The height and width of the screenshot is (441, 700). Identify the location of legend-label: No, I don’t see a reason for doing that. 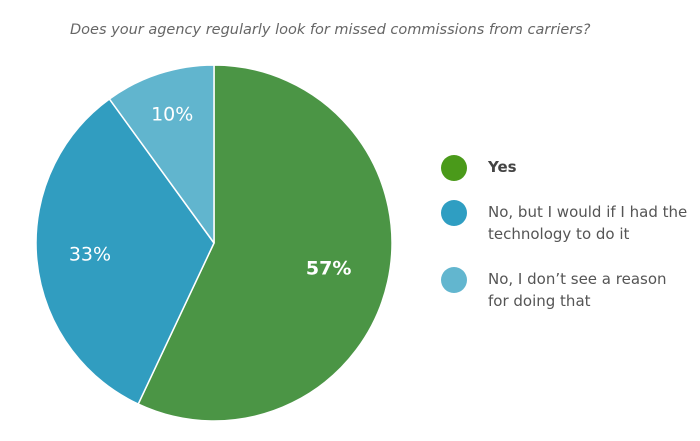
(577, 290).